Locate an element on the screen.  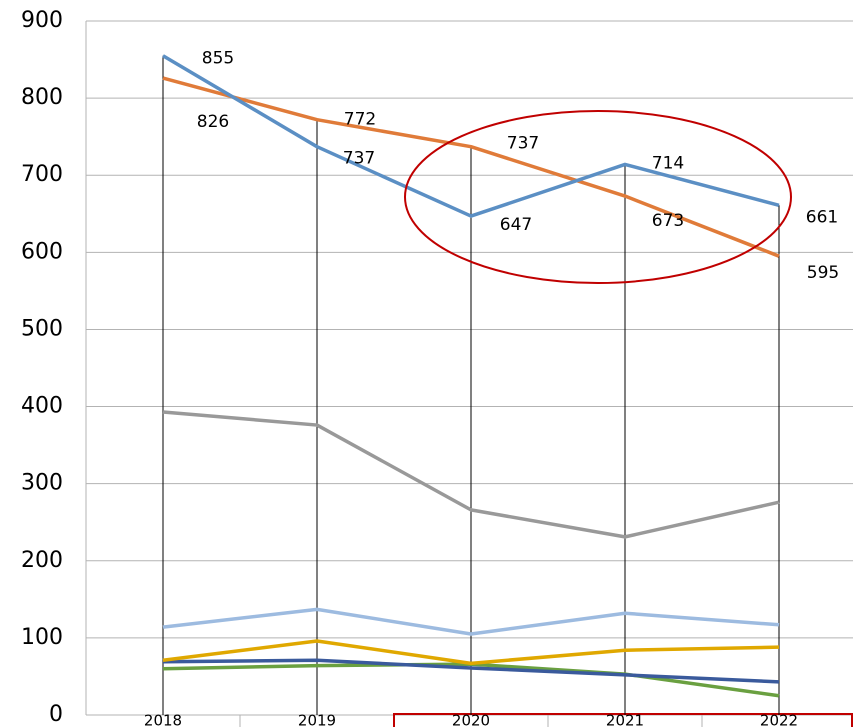
y-tick-label: 300 is located at coordinates (42, 483).